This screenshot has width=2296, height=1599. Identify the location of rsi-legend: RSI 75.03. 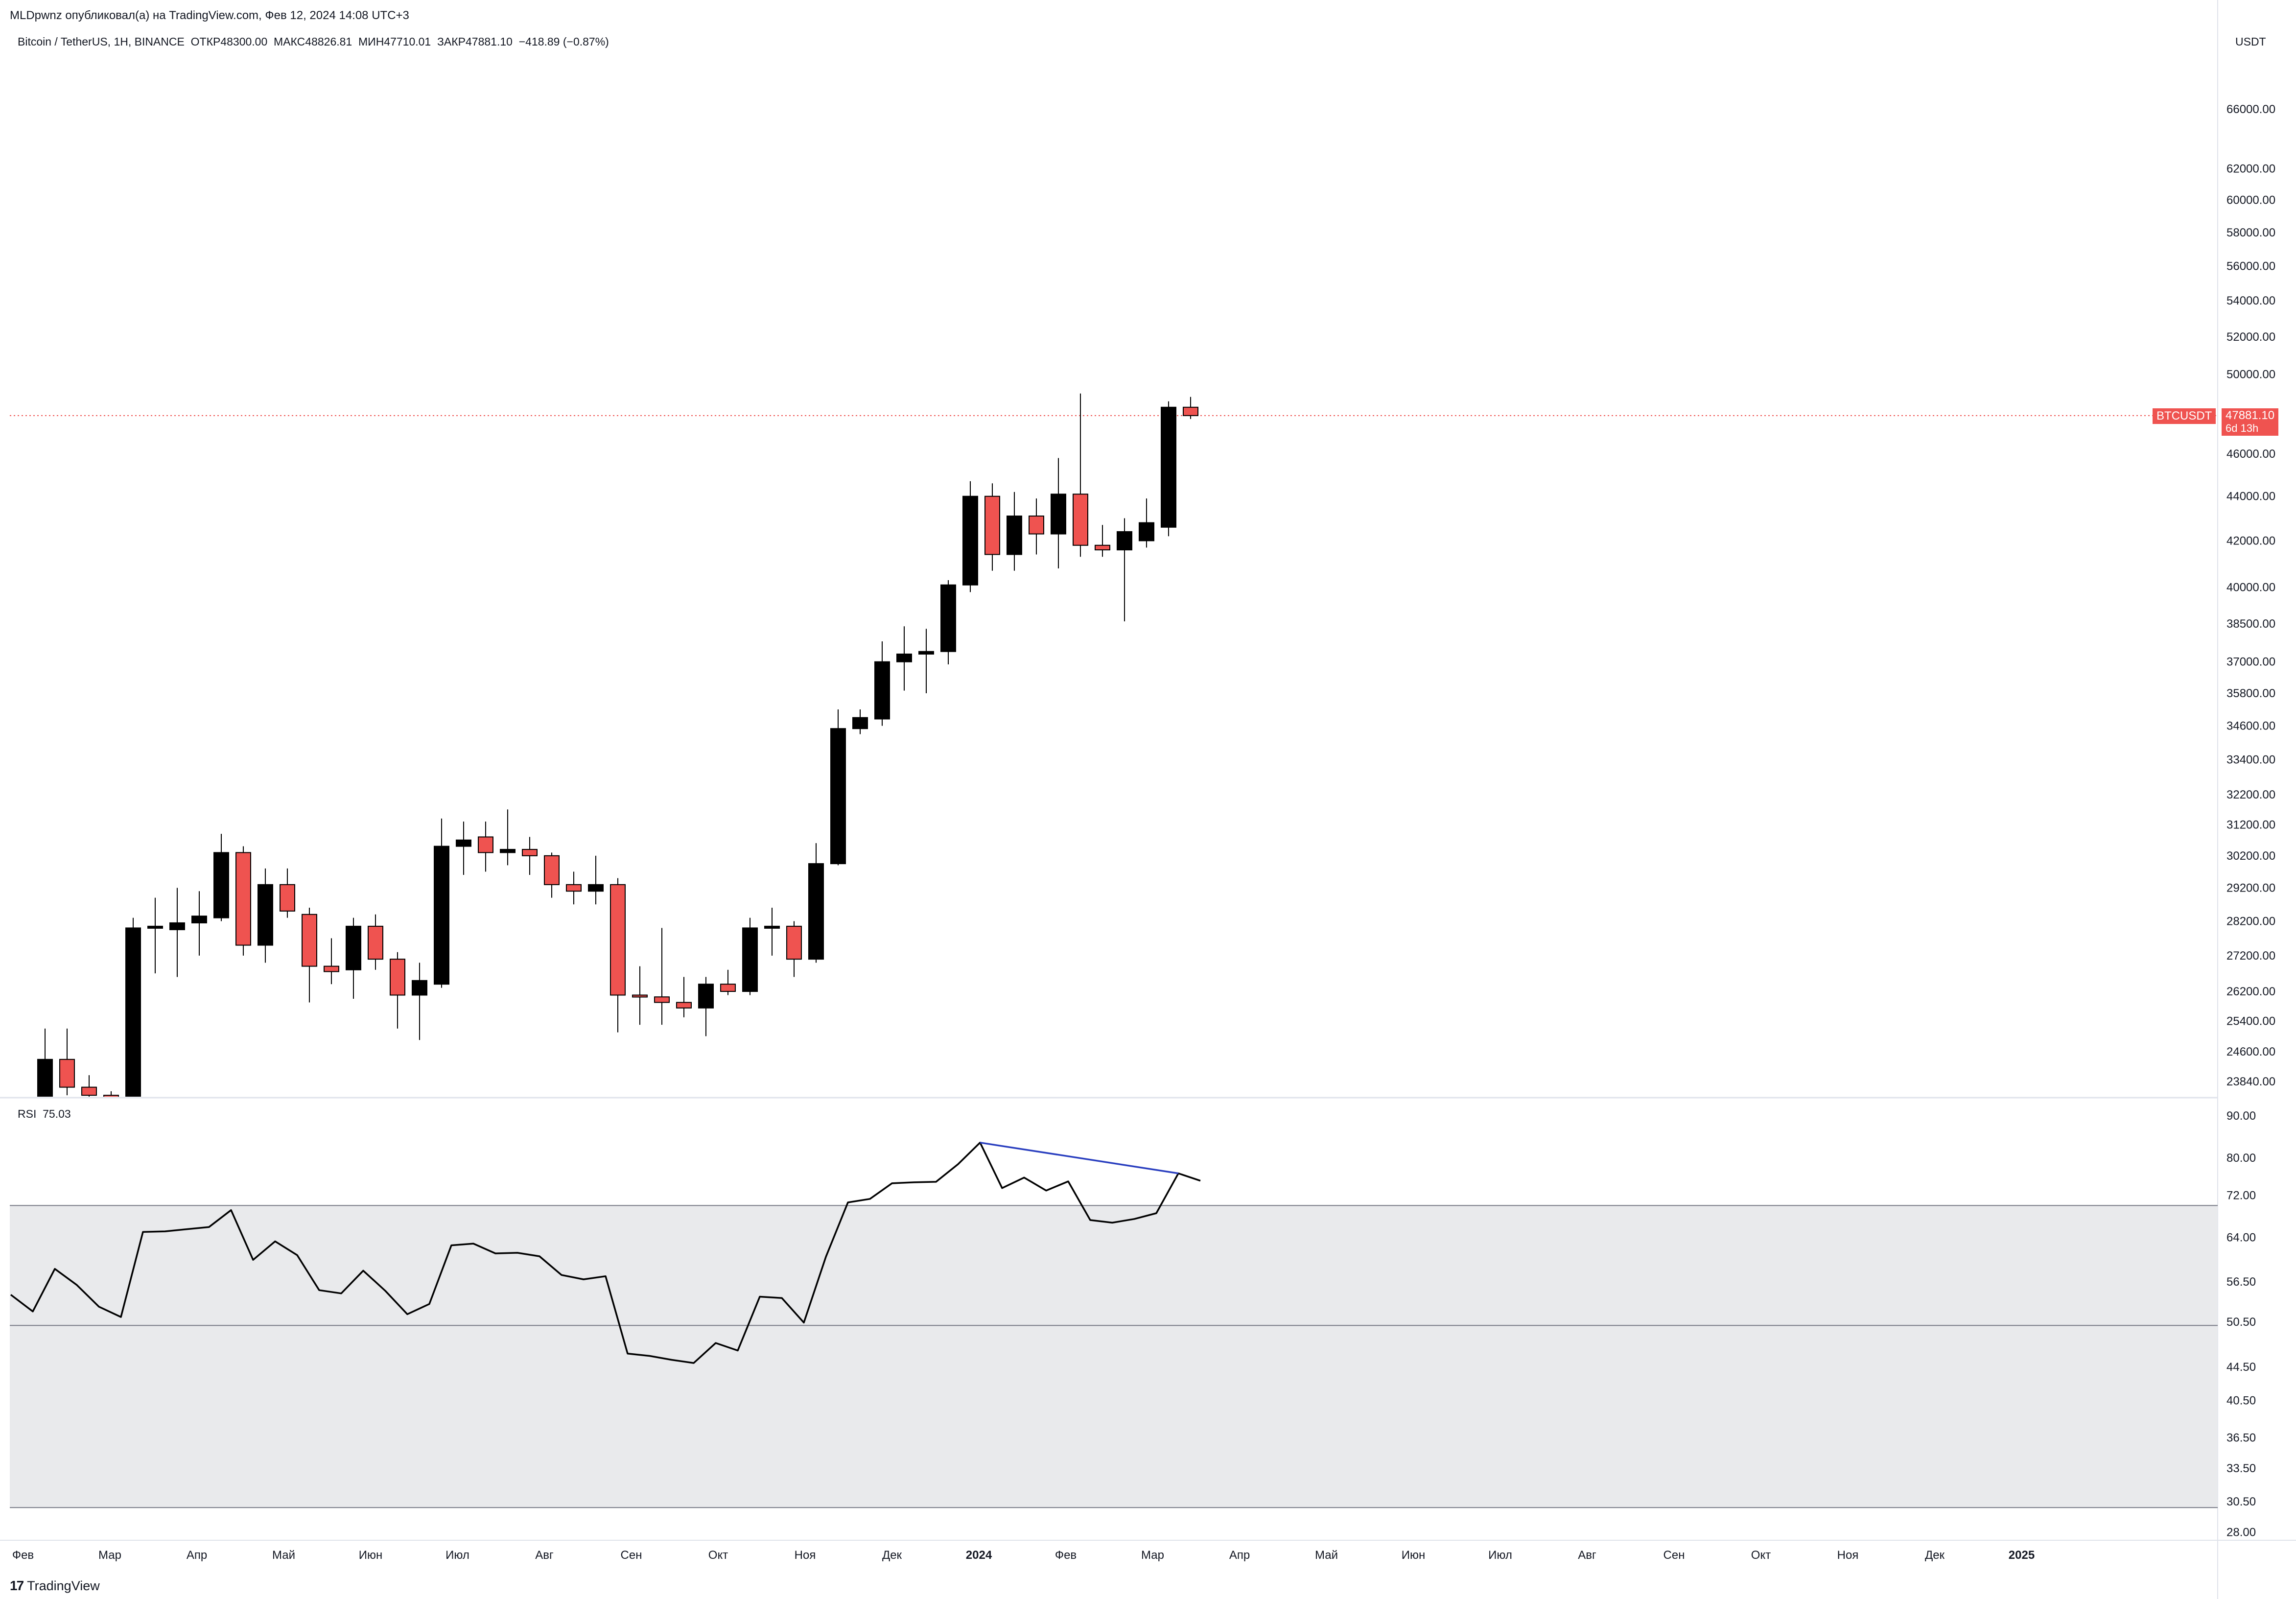
(44, 1114).